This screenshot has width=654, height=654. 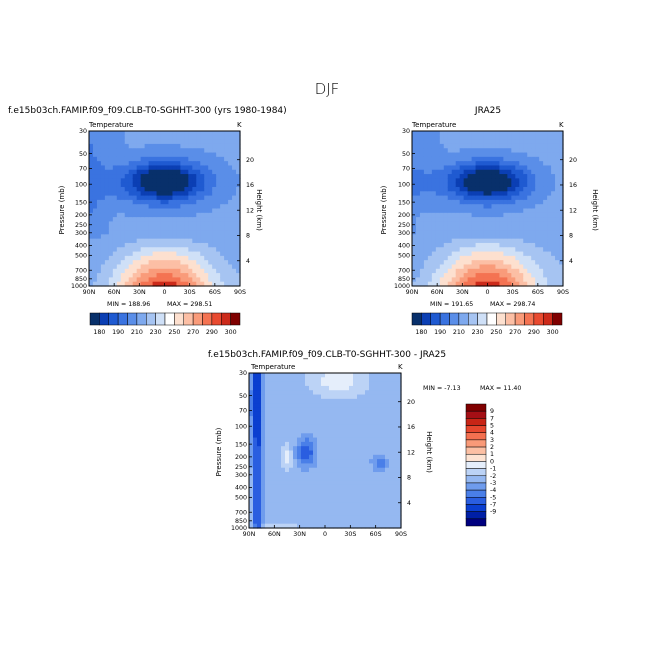 I want to click on colorbar-swatch, so click(x=197, y=319).